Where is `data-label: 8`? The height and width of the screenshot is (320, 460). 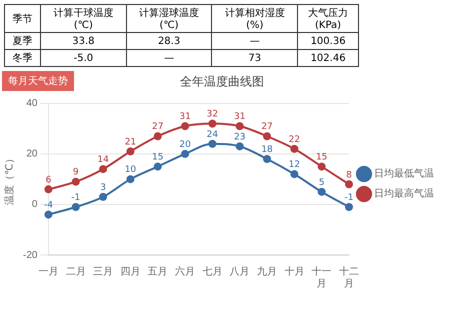 data-label: 8 is located at coordinates (349, 175).